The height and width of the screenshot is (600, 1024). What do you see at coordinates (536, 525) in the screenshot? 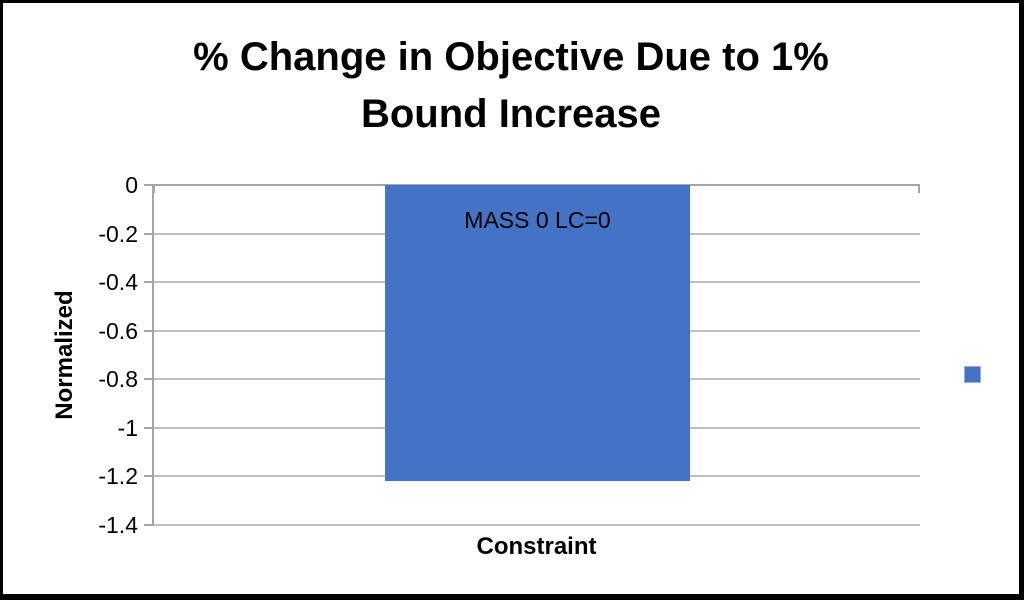
I see `gridline` at bounding box center [536, 525].